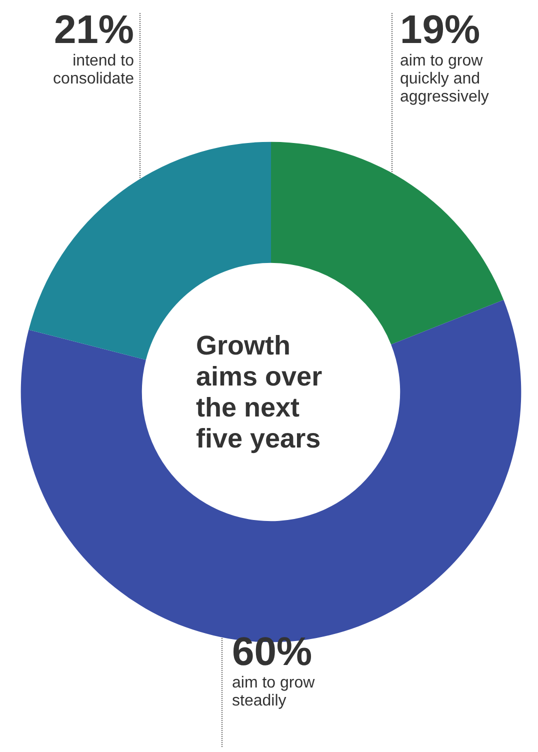 This screenshot has width=538, height=752. I want to click on data-label: 19%, so click(440, 30).